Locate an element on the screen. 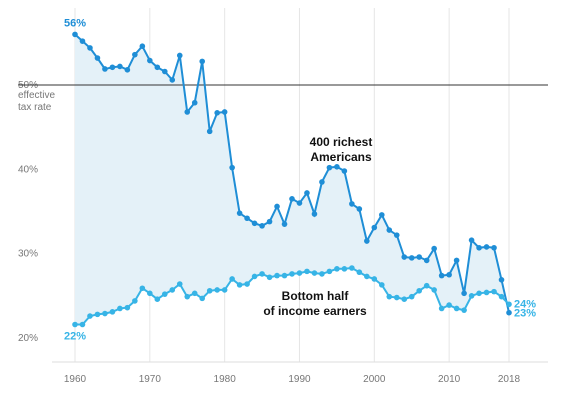 The width and height of the screenshot is (568, 414). point-bottom-half-1977 is located at coordinates (202, 298).